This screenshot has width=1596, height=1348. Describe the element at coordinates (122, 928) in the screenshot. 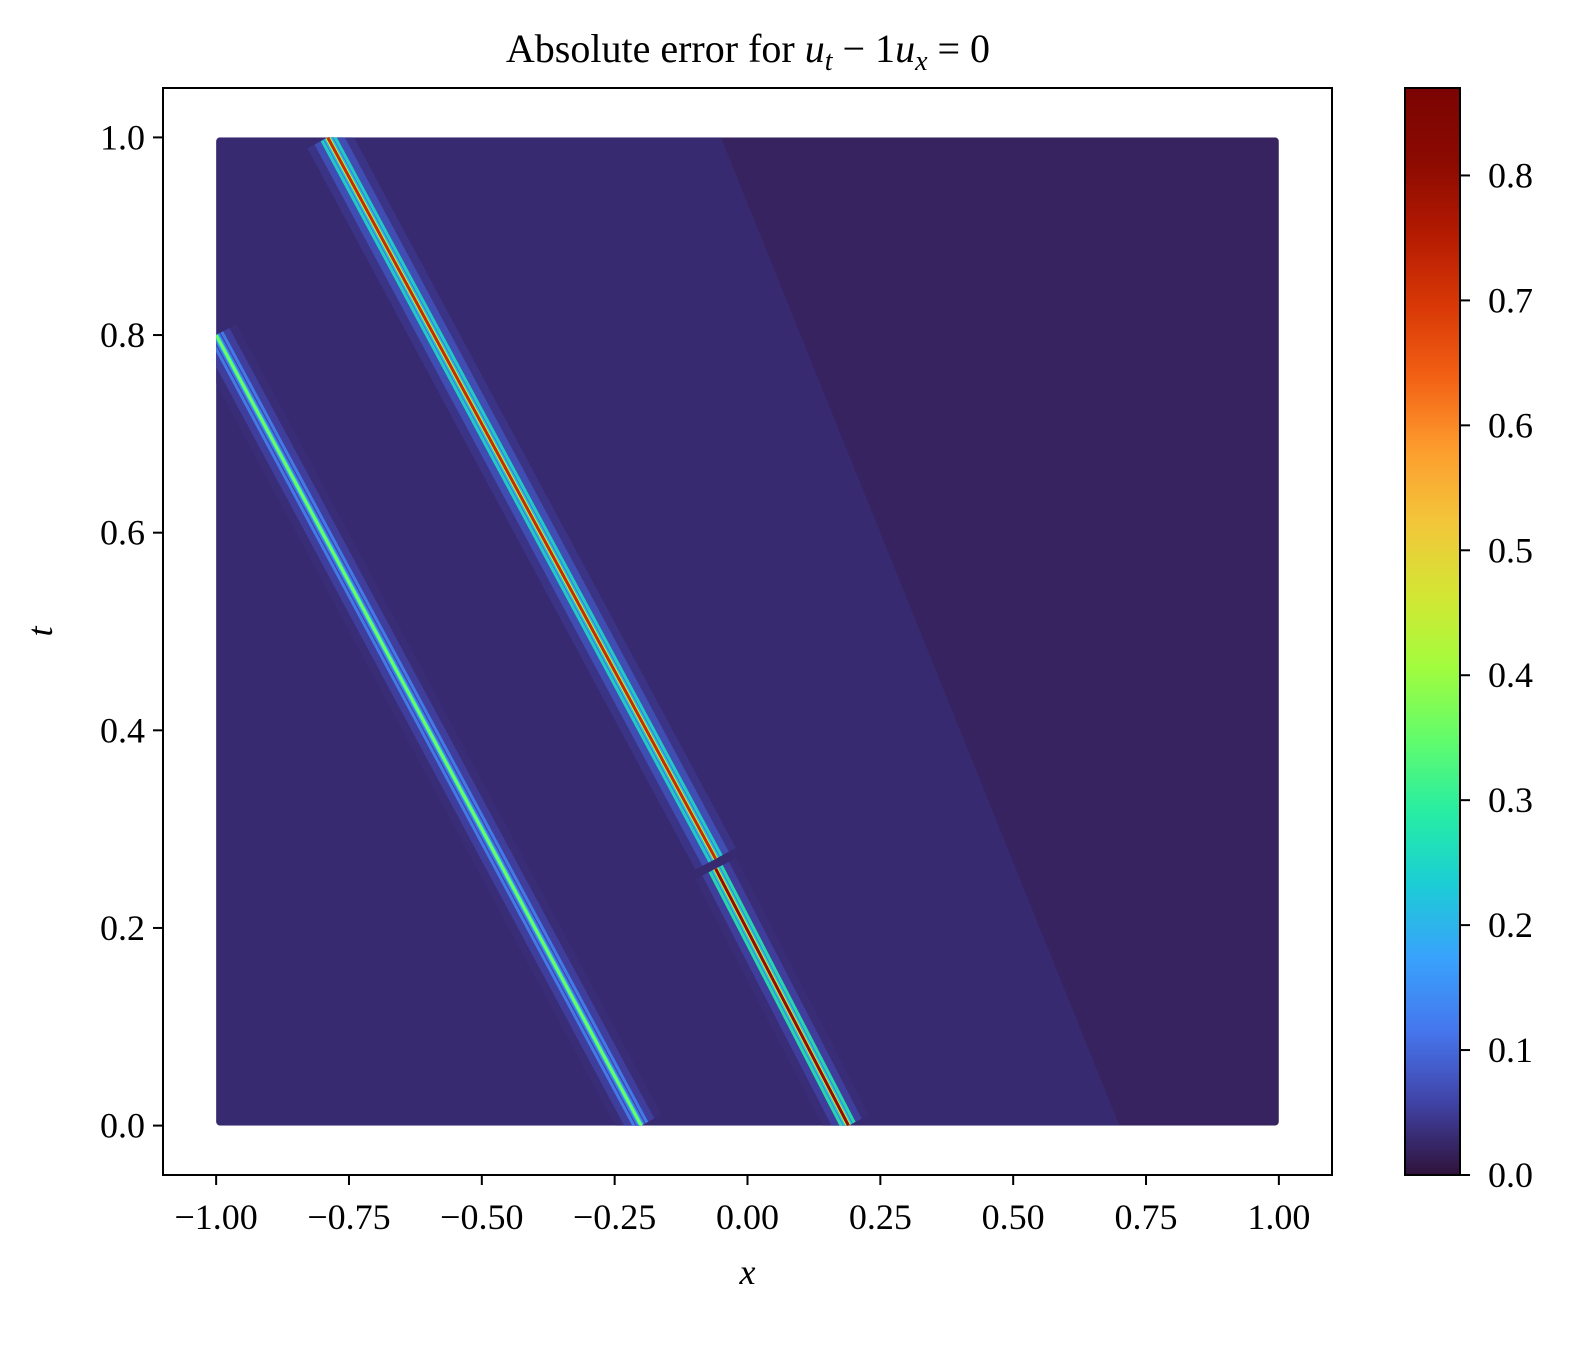

I see `y-tick-label: 0.2` at that location.